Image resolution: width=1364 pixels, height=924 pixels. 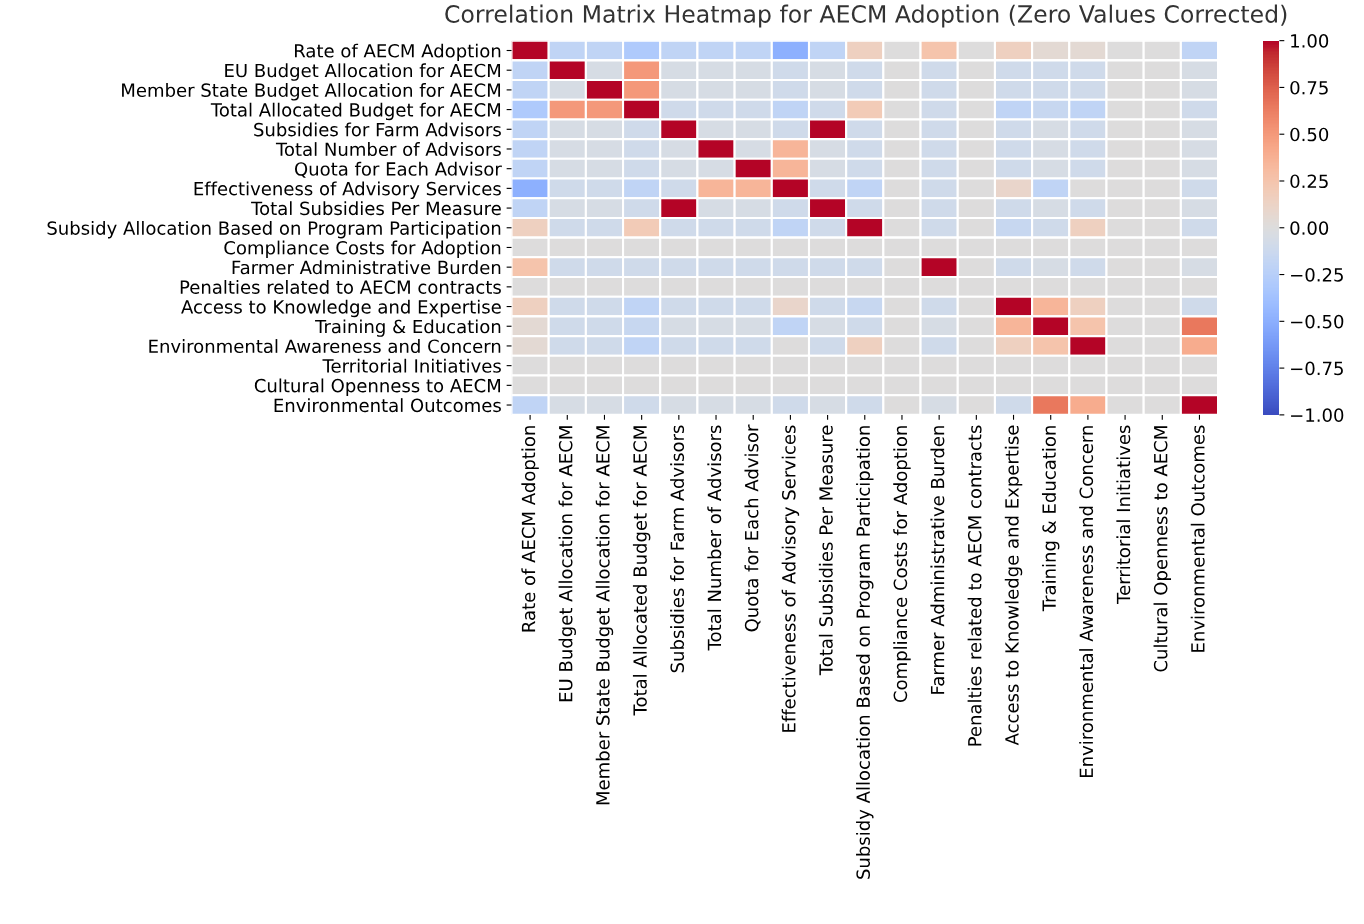 What do you see at coordinates (937, 560) in the screenshot?
I see `x-tick-label: Farmer Administrative Burden` at bounding box center [937, 560].